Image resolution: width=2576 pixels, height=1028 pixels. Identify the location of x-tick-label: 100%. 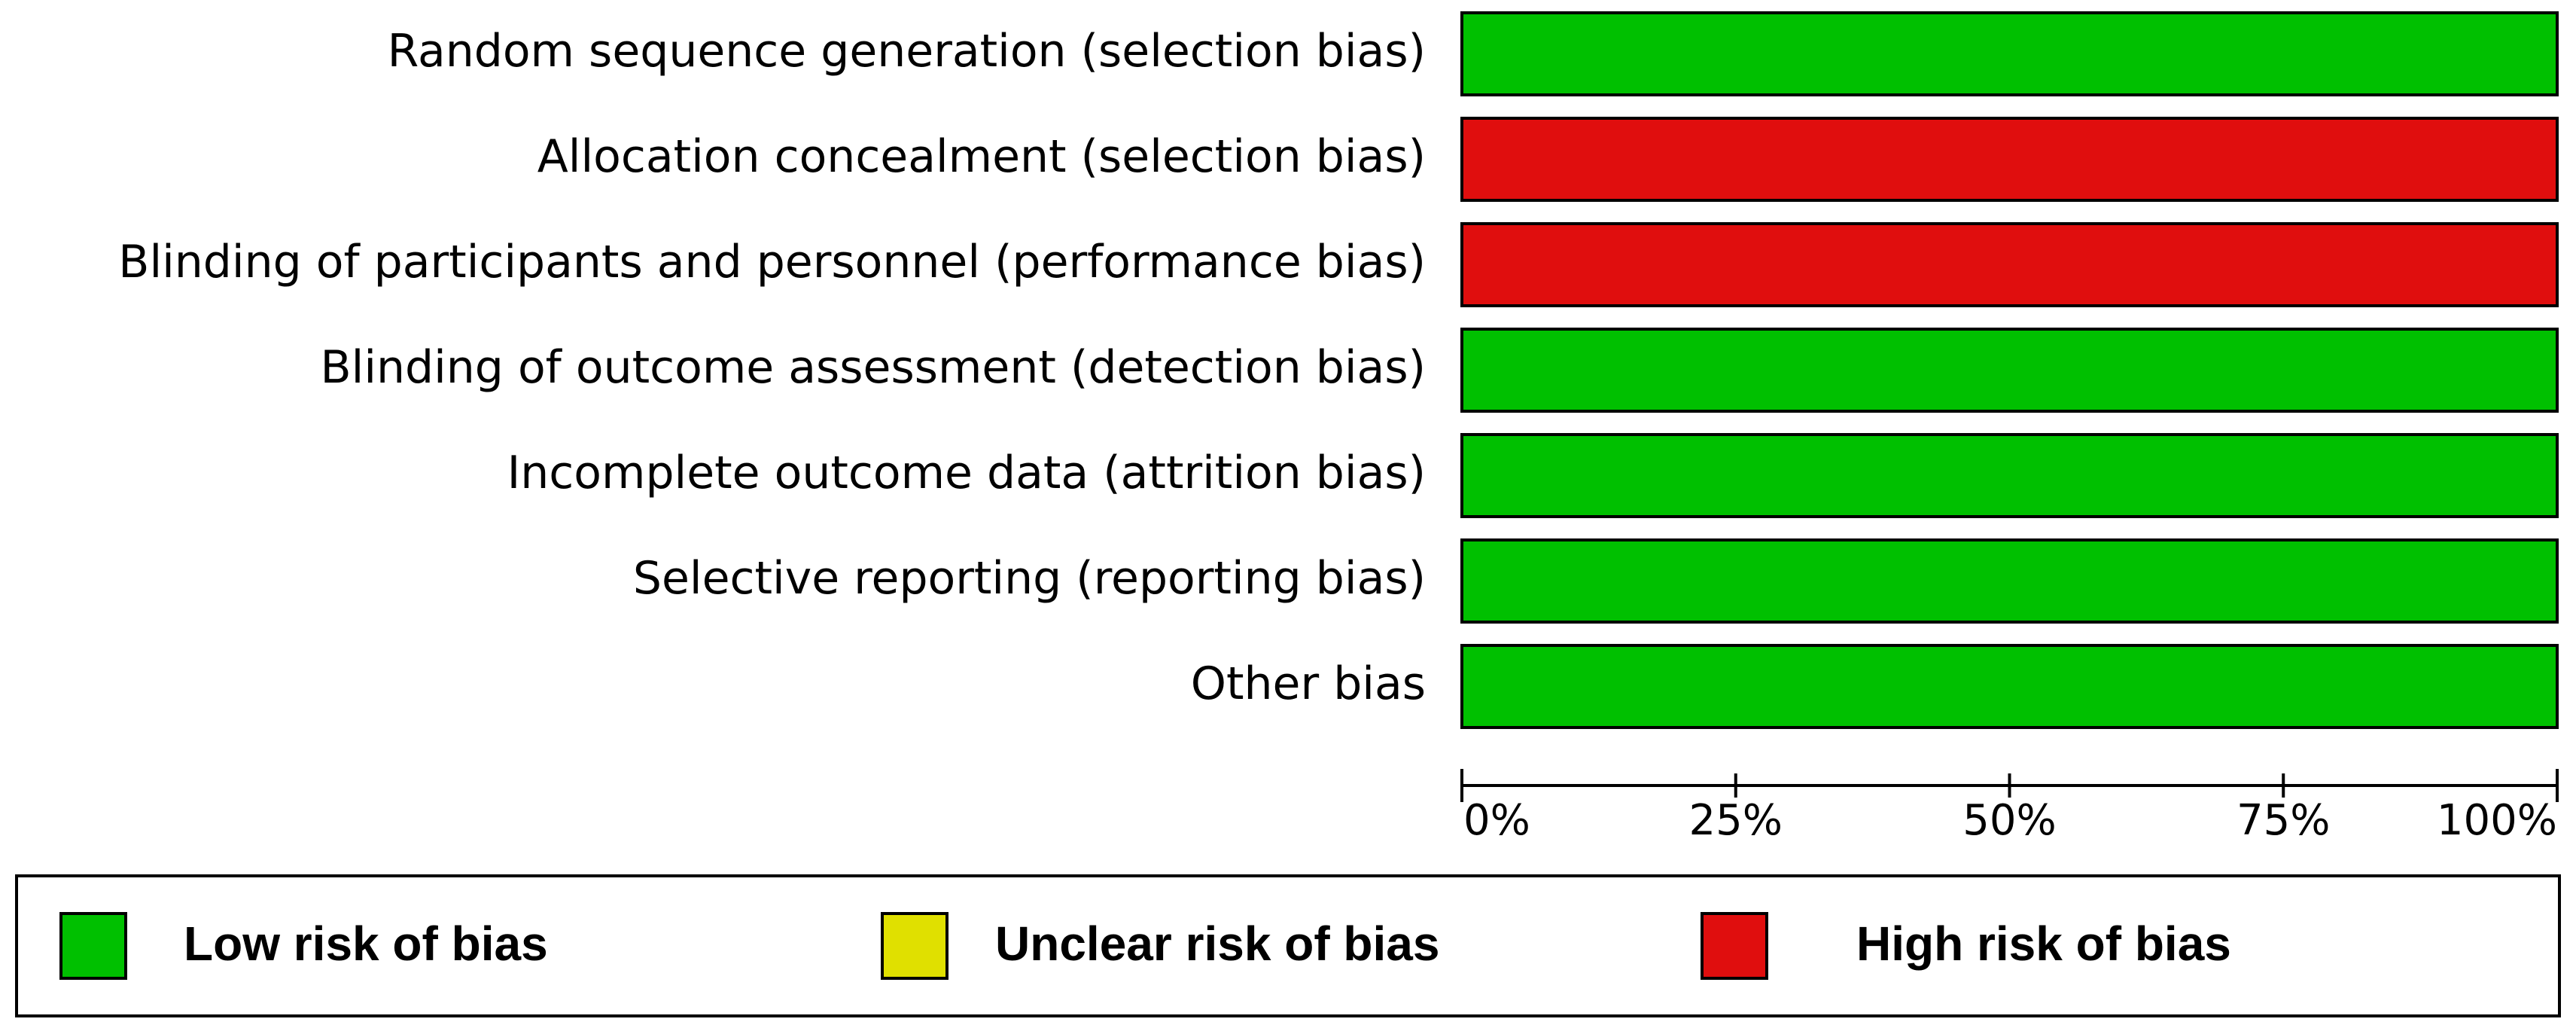
(2497, 820).